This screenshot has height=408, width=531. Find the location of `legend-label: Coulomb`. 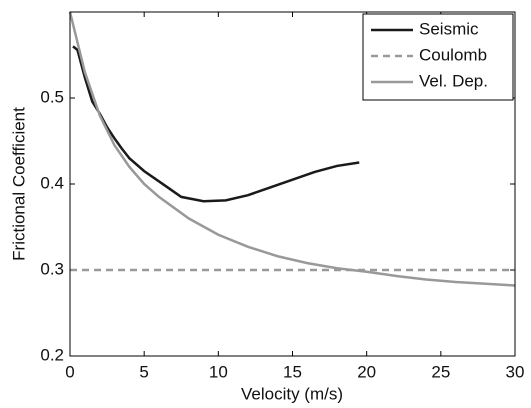

legend-label: Coulomb is located at coordinates (453, 54).